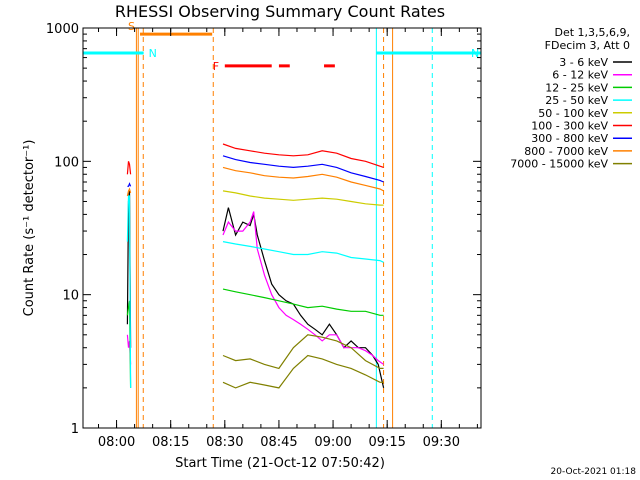  What do you see at coordinates (62, 29) in the screenshot?
I see `y-tick-label: 1000` at bounding box center [62, 29].